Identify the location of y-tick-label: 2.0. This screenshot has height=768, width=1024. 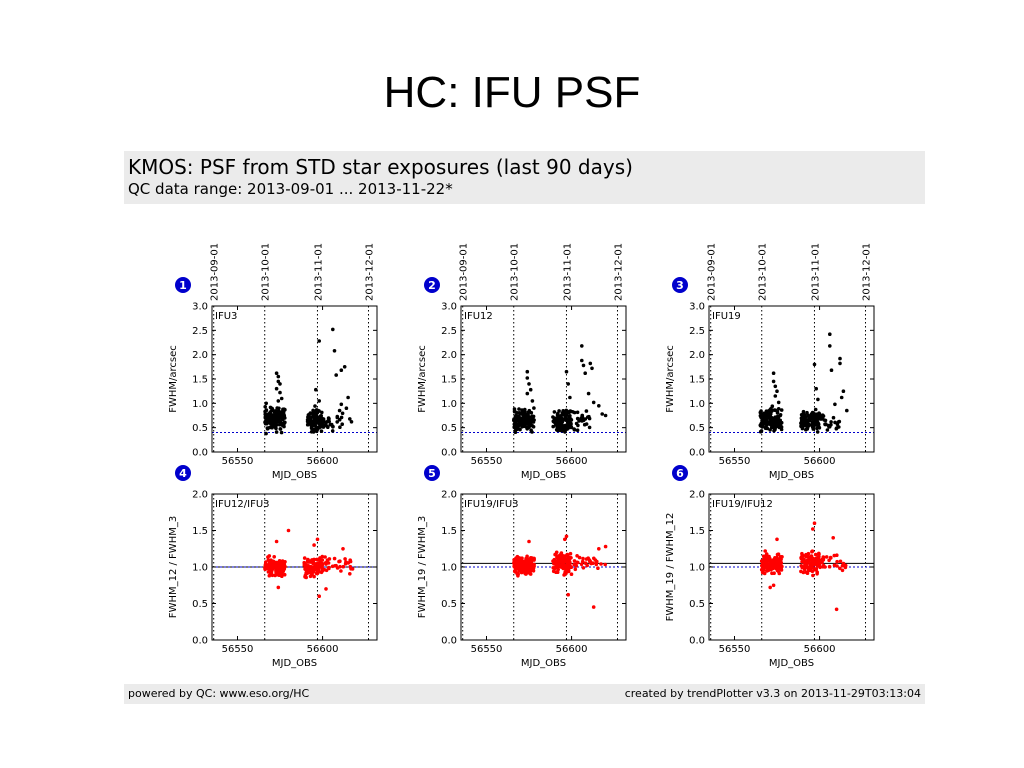
(449, 495).